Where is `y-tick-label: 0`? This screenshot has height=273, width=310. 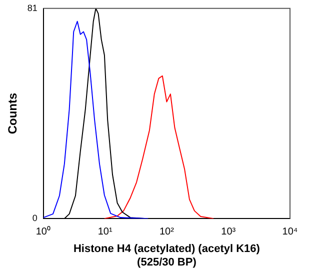 y-tick-label: 0 is located at coordinates (35, 218).